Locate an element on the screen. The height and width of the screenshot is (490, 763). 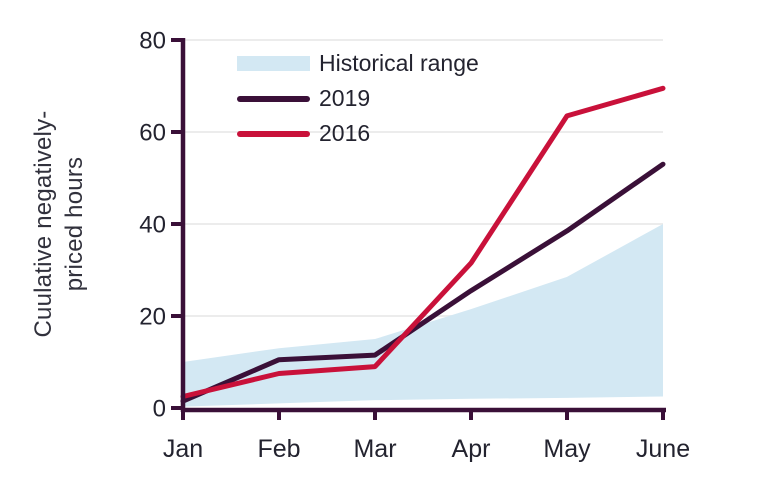
x-tick-label-Jan: Jan is located at coordinates (183, 449).